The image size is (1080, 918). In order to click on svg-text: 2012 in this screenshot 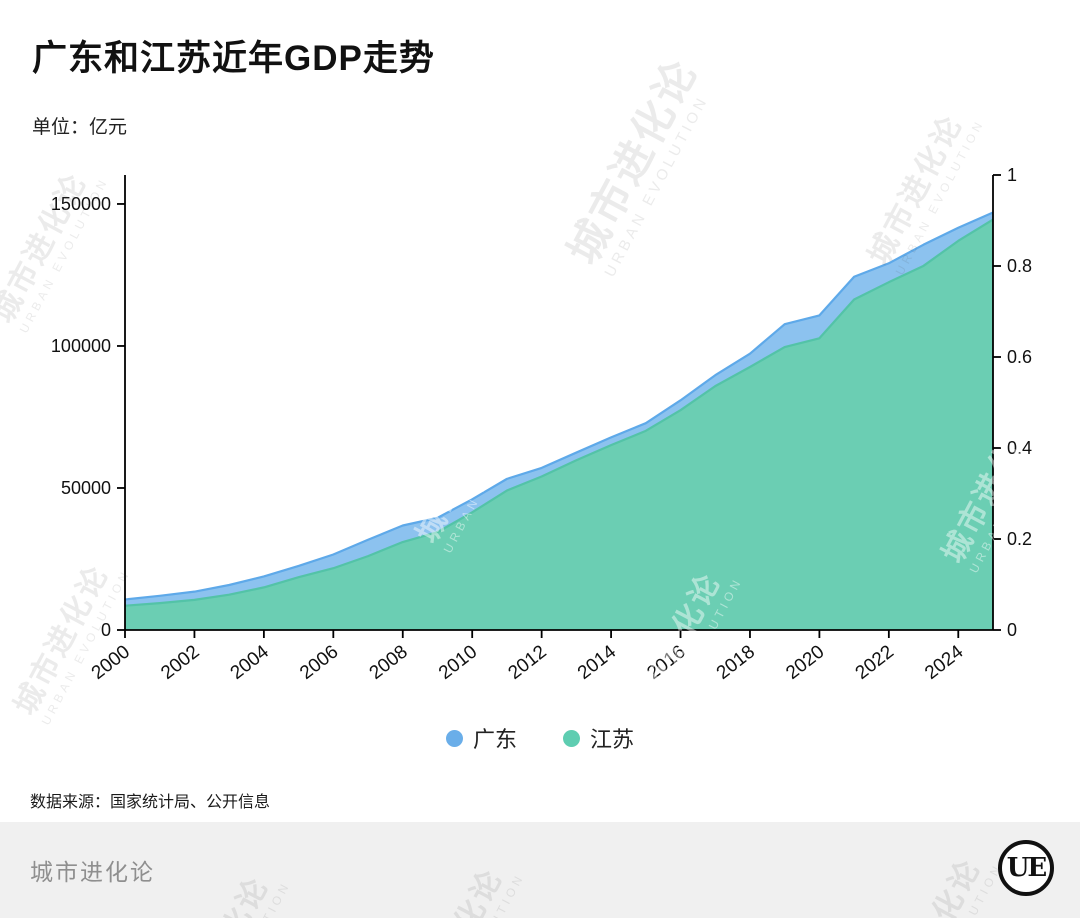, I will do `click(527, 662)`.